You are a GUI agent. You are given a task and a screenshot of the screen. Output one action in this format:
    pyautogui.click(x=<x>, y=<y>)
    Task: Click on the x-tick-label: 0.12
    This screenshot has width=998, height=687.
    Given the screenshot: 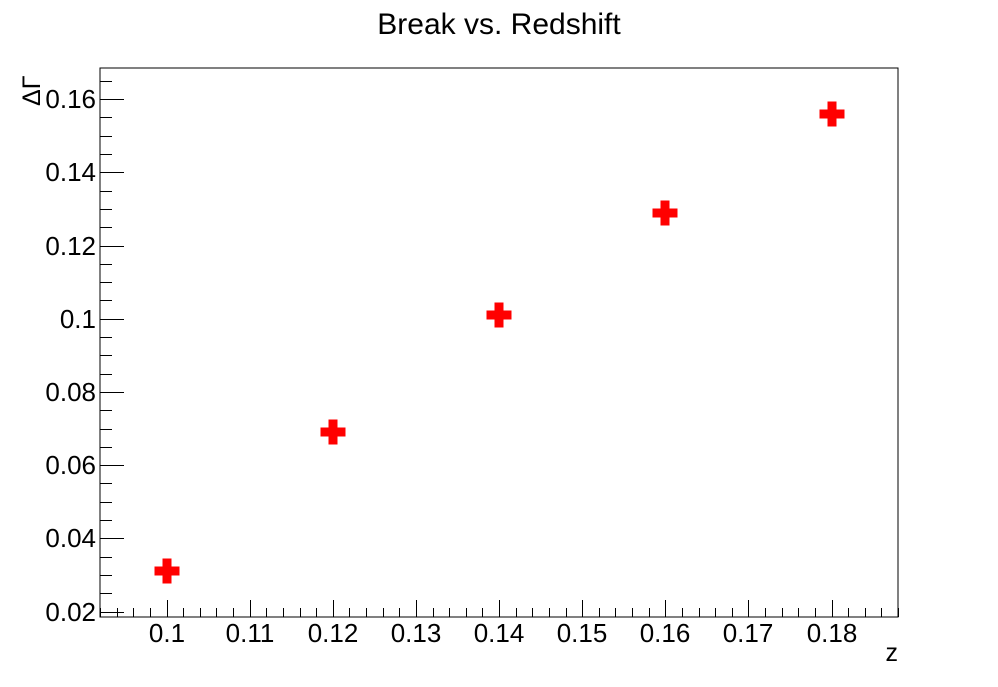 What is the action you would take?
    pyautogui.click(x=333, y=633)
    